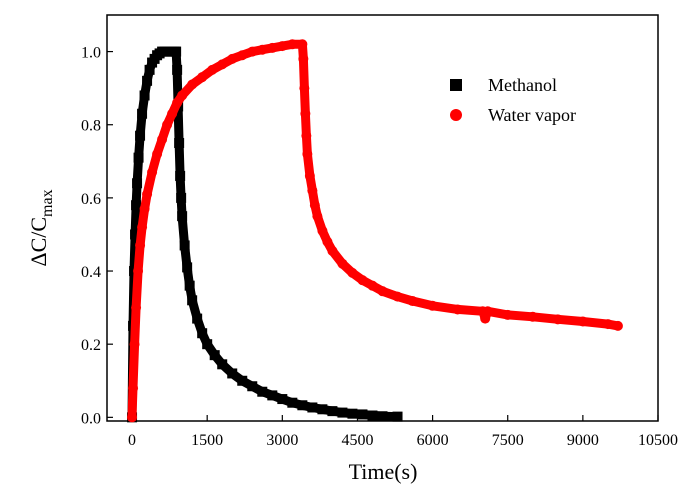 The image size is (683, 491). I want to click on y-tick-label: 0.2, so click(91, 345).